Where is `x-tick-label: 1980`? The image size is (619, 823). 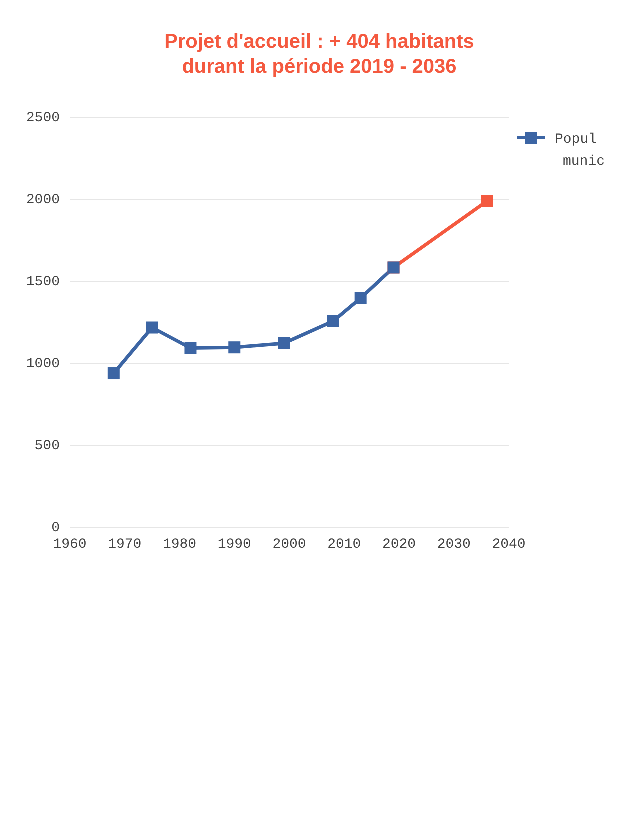
x-tick-label: 1980 is located at coordinates (179, 545).